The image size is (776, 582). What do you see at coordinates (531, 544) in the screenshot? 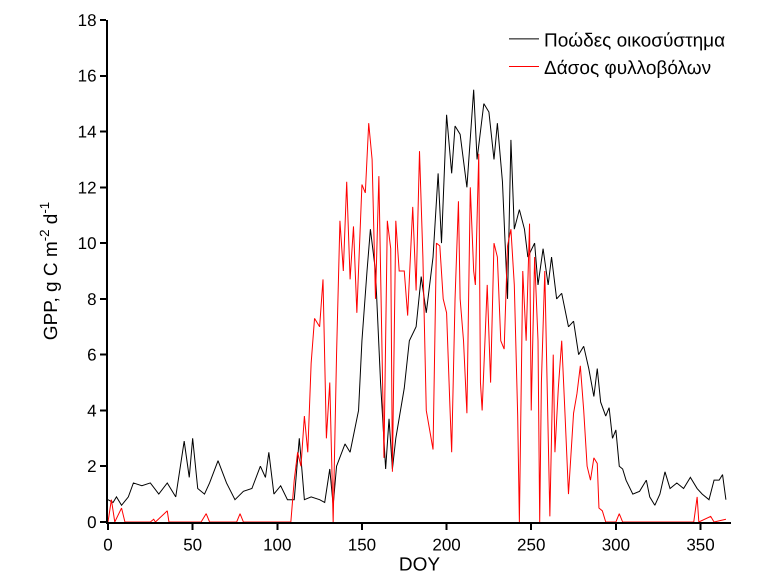
I see `x-tick-label: 250` at bounding box center [531, 544].